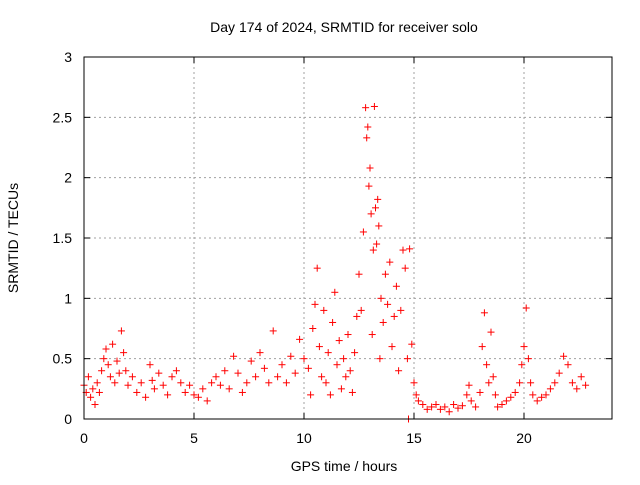  Describe the element at coordinates (63, 359) in the screenshot. I see `y-tick-label: 0.5` at that location.